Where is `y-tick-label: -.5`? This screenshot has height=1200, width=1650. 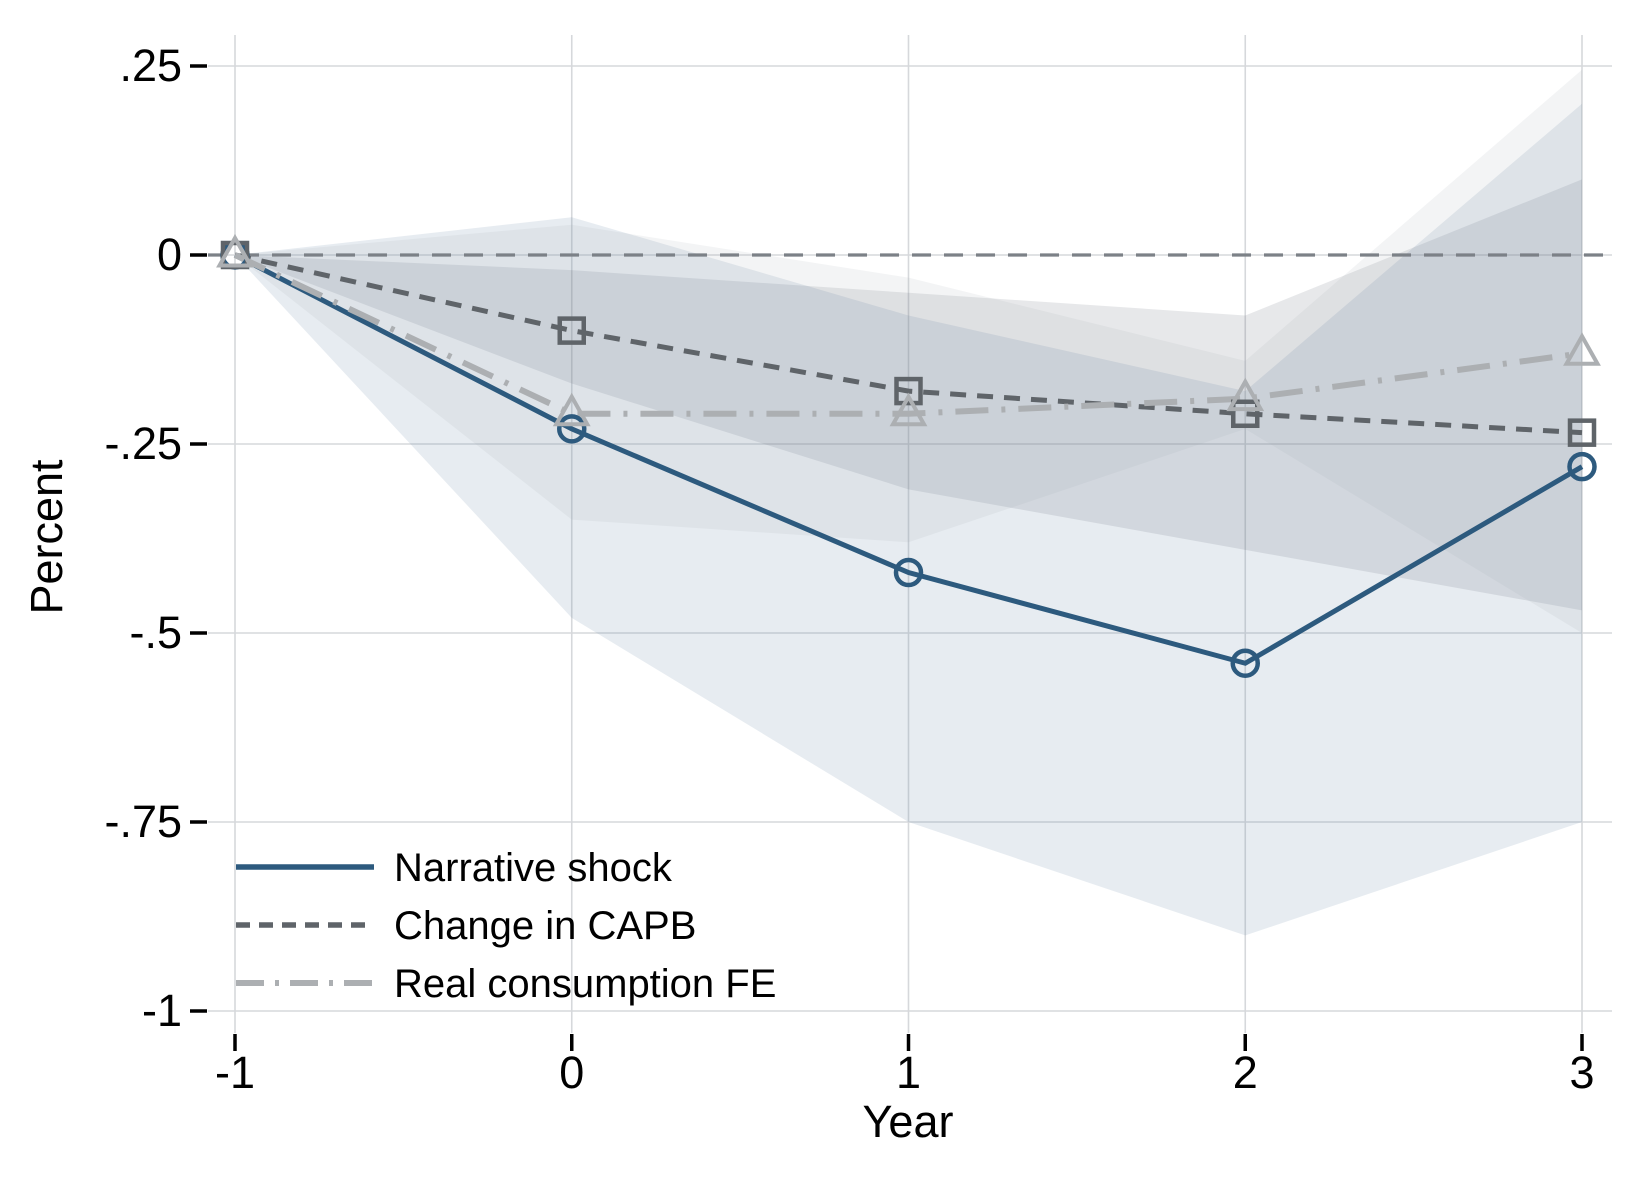
y-tick-label: -.5 is located at coordinates (155, 632).